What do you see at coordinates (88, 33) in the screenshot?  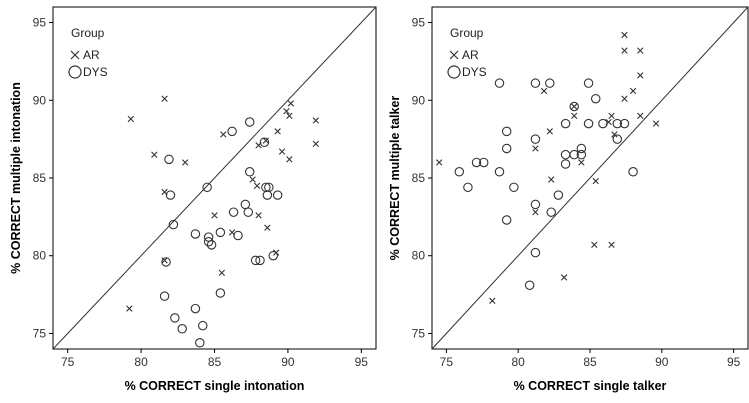 I see `legend-title: Group` at bounding box center [88, 33].